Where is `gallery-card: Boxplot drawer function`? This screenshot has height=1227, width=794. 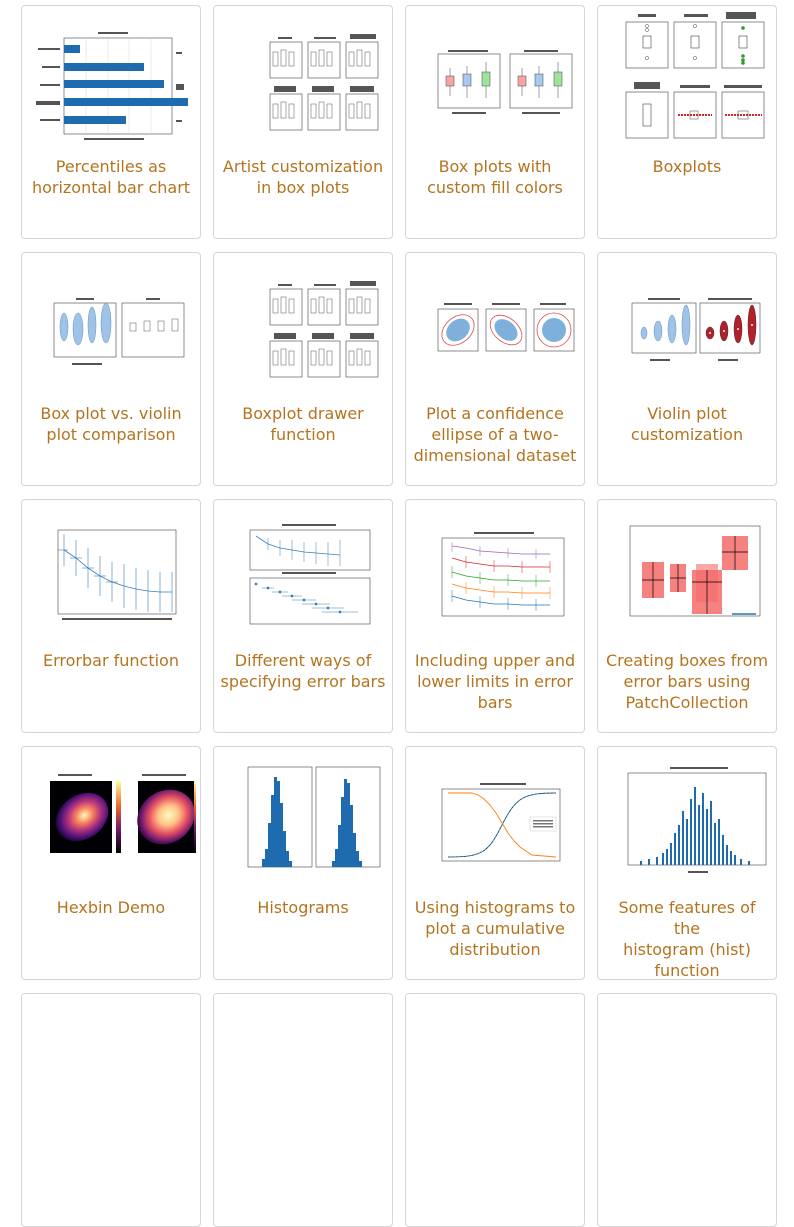
gallery-card: Boxplot drawer function is located at coordinates (303, 369).